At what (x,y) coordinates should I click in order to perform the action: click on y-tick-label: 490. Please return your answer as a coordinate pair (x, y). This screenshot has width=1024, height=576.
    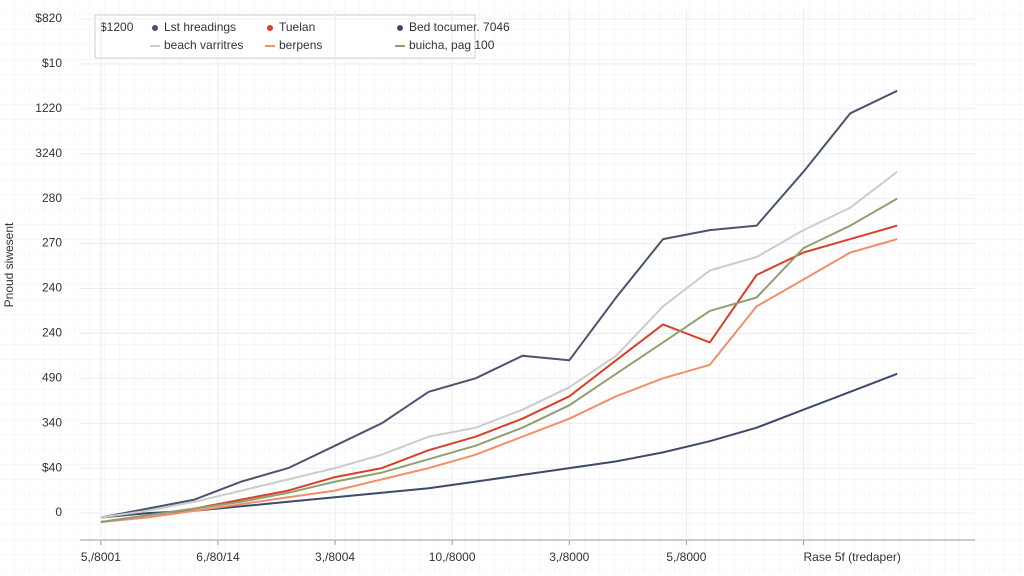
    Looking at the image, I should click on (52, 377).